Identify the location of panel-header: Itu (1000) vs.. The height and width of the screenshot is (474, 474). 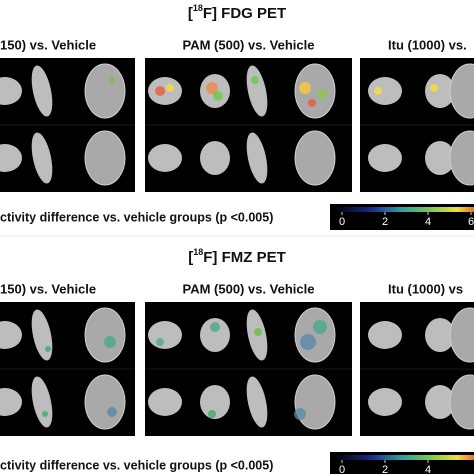
(427, 44).